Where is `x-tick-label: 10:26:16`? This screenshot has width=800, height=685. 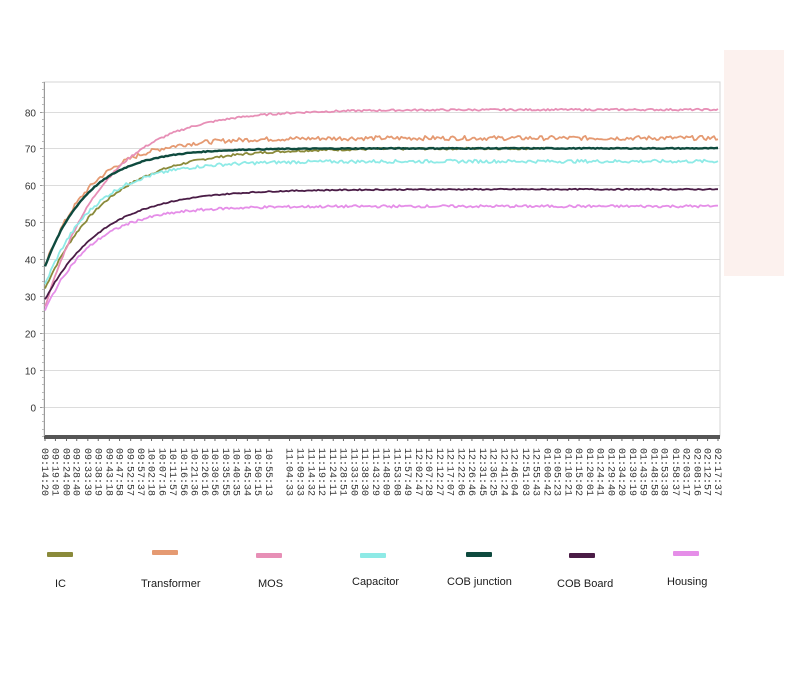 x-tick-label: 10:26:16 is located at coordinates (203, 472).